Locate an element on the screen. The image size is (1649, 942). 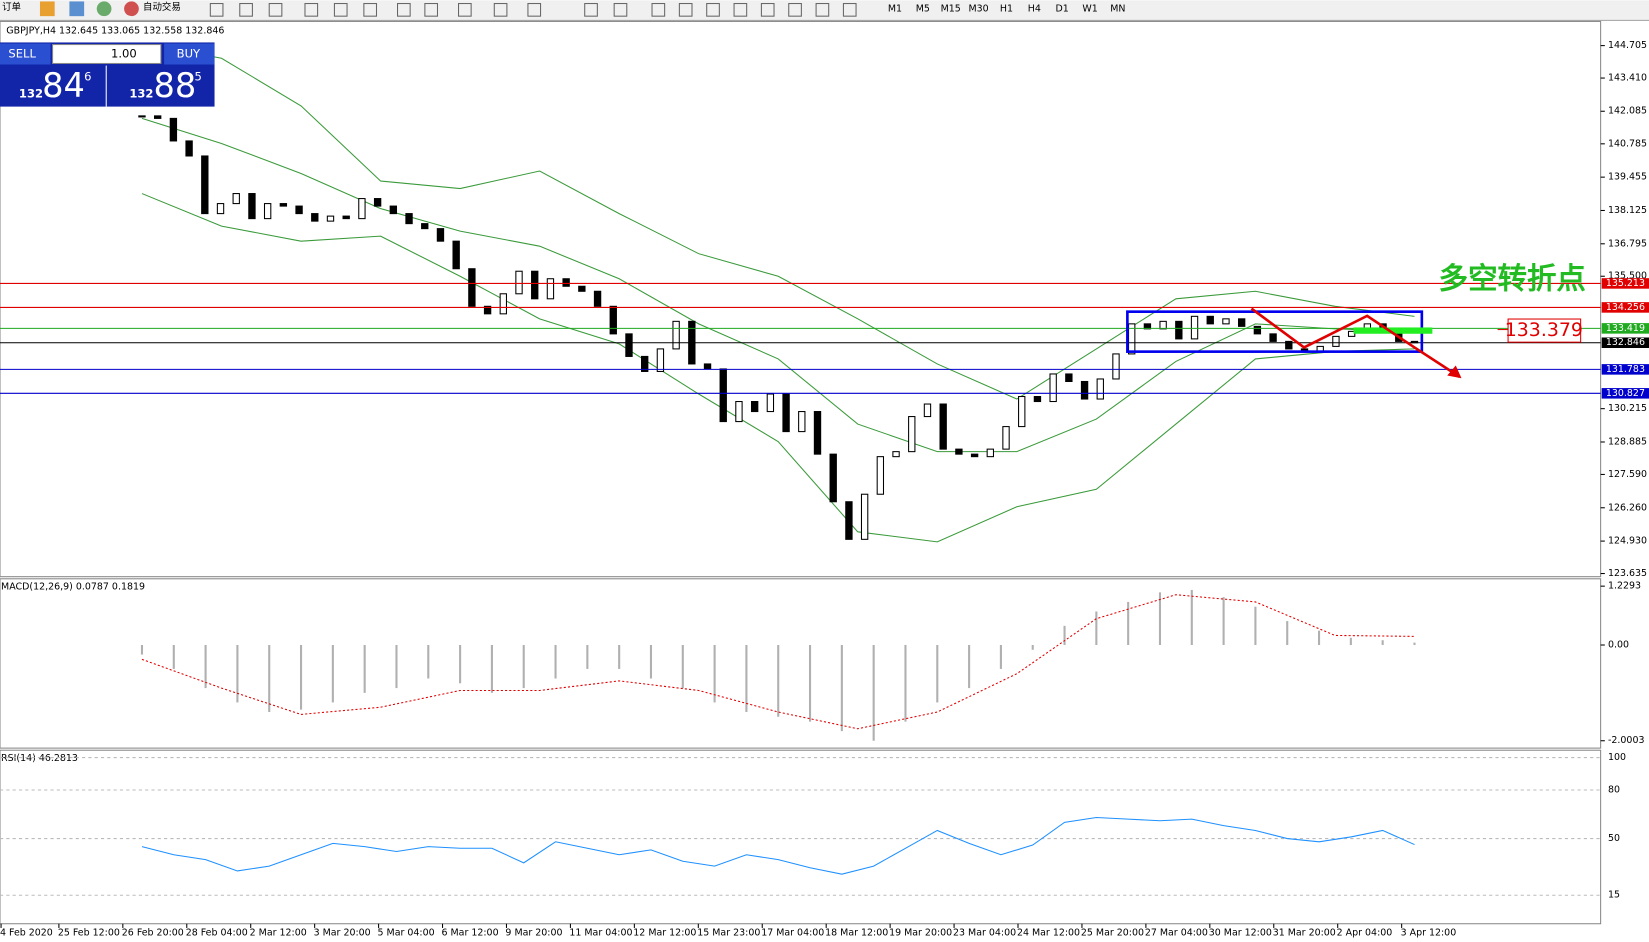
bid-main: 84 is located at coordinates (63, 85).